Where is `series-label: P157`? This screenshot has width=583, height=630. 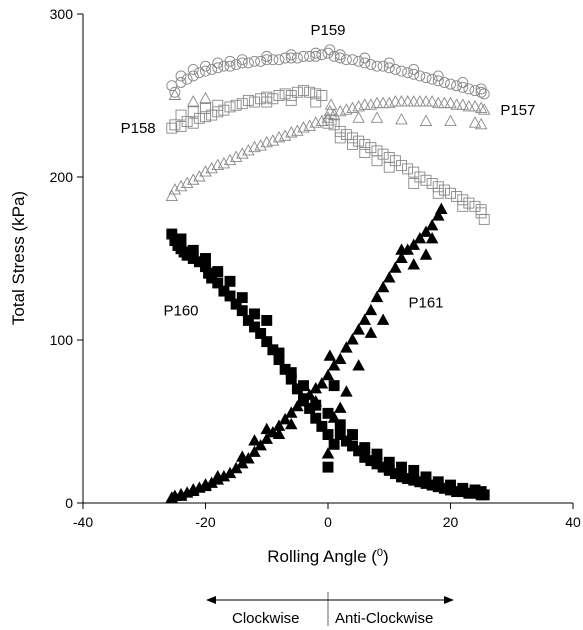
series-label: P157 is located at coordinates (517, 110).